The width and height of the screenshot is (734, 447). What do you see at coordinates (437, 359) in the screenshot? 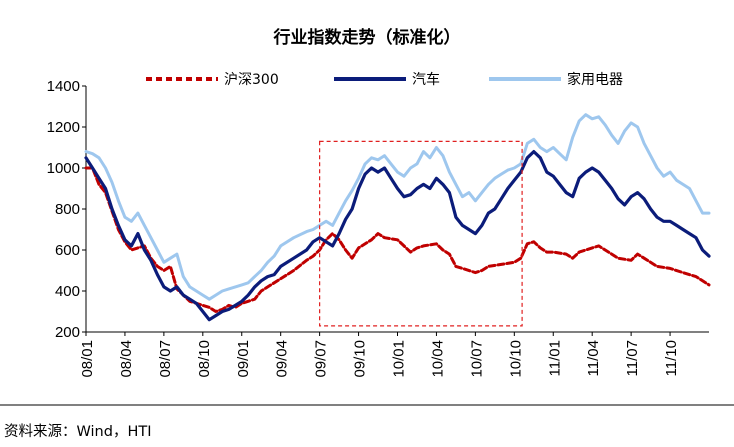
I see `x-tick-label: 10/04` at bounding box center [437, 359].